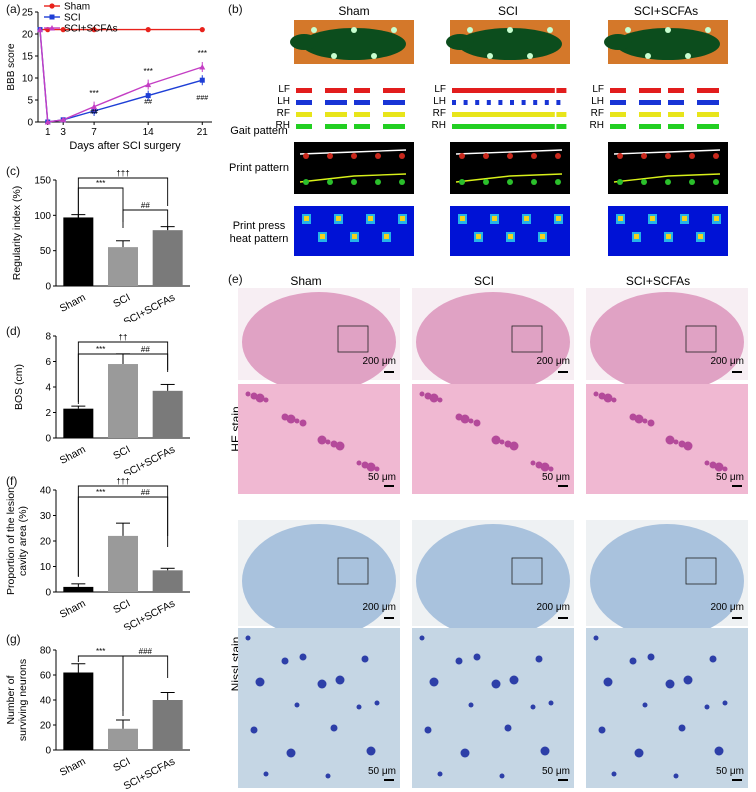 This screenshot has width=756, height=792. I want to click on histo-tile, so click(667, 708).